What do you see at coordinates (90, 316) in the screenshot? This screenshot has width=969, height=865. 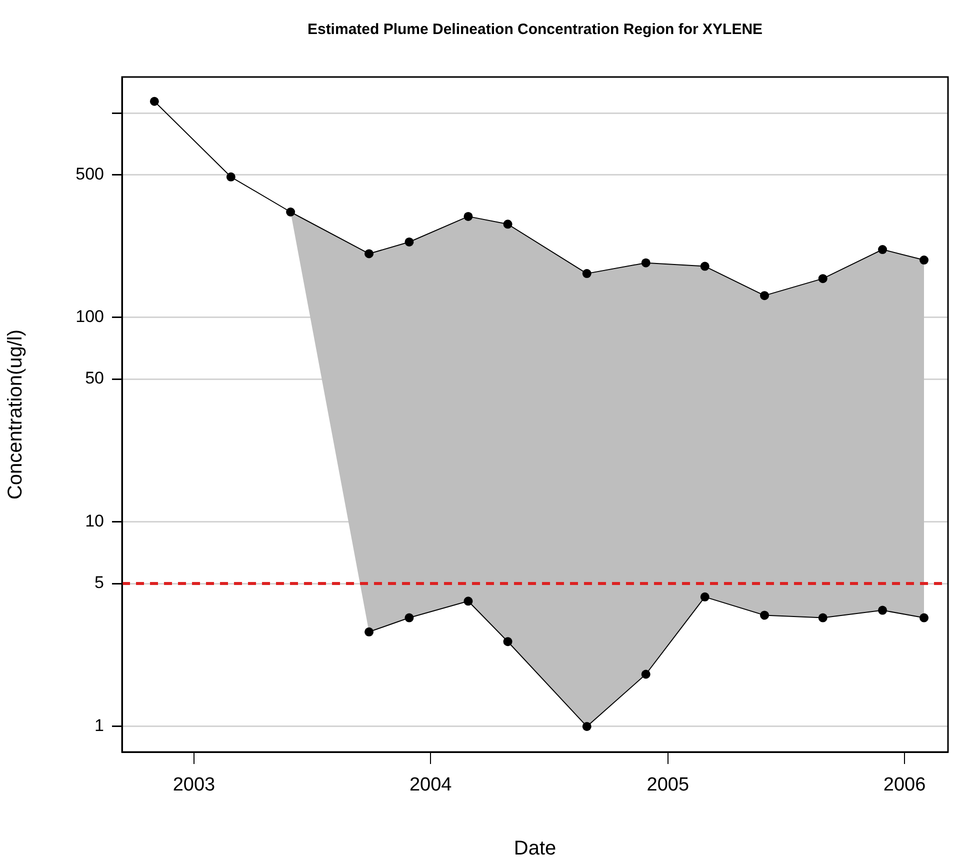 I see `y-tick-label: 100` at bounding box center [90, 316].